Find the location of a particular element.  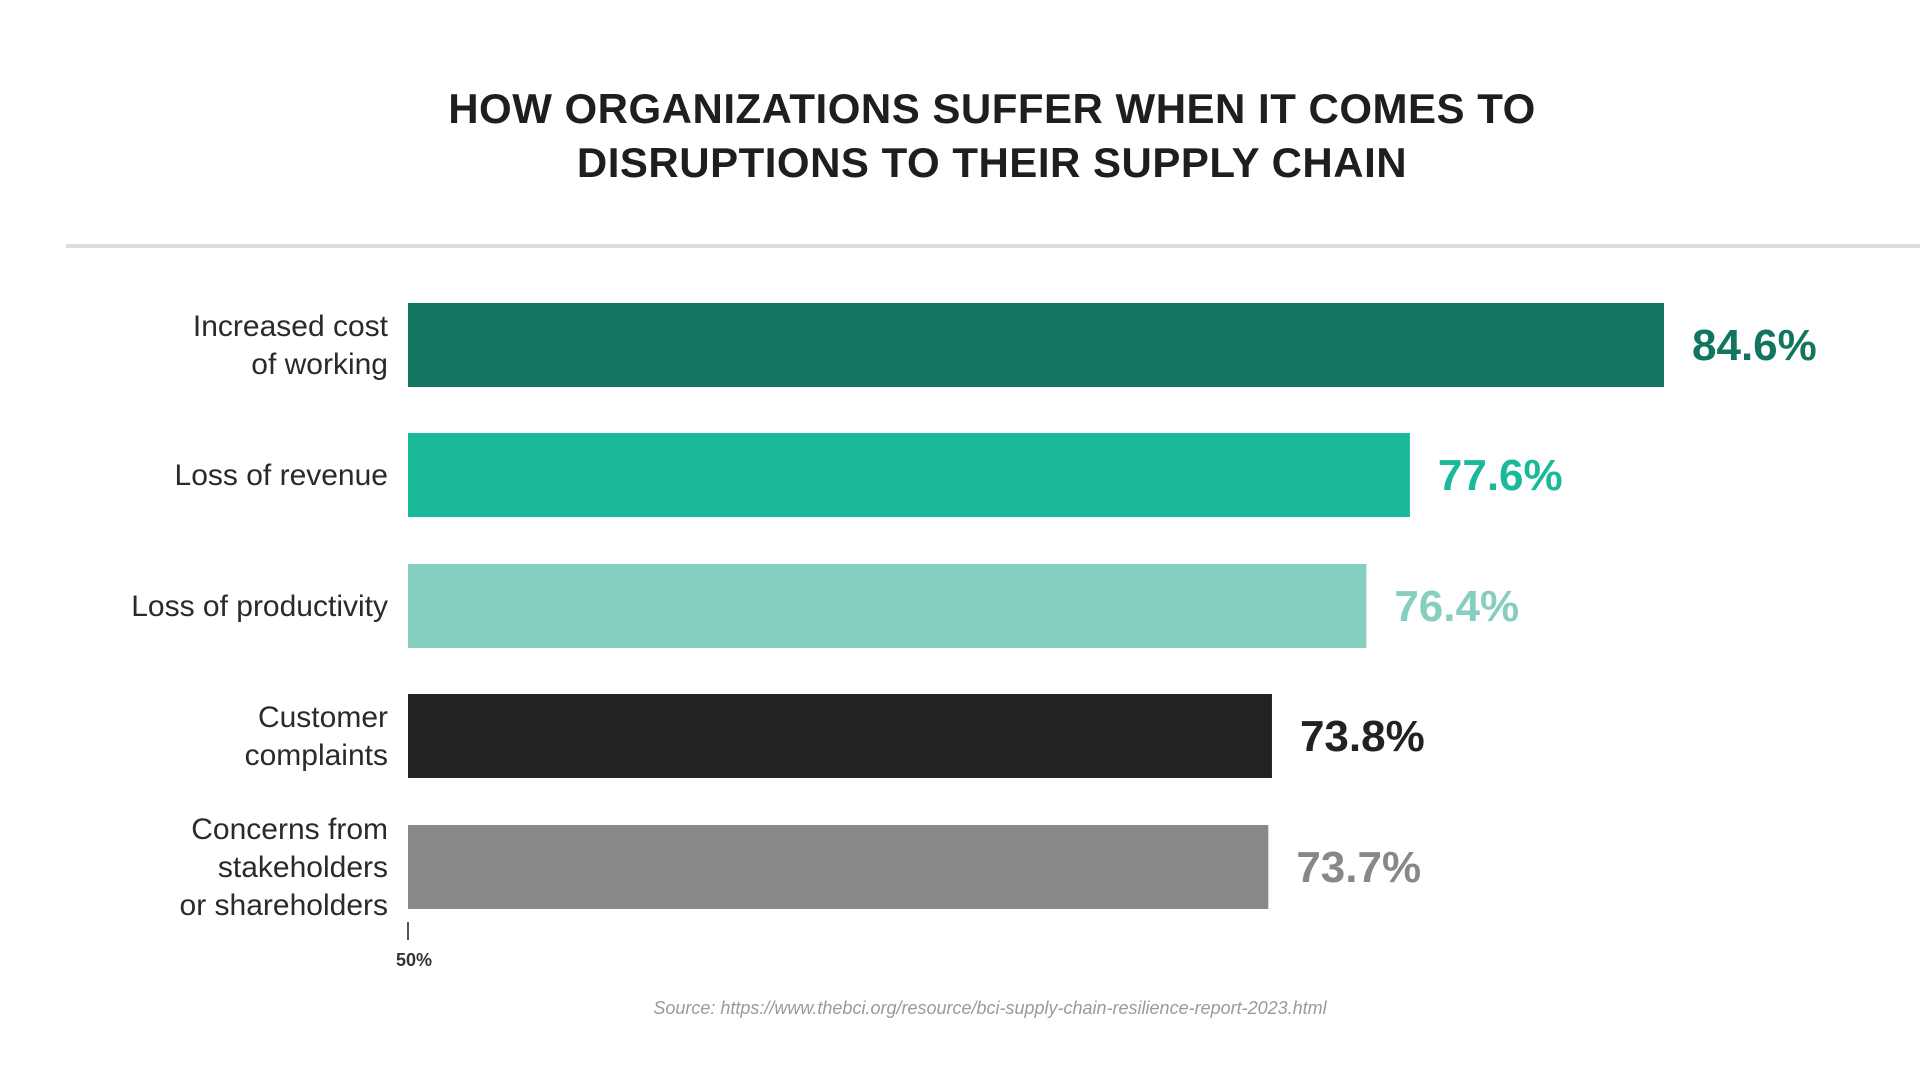

value-label: 77.6% is located at coordinates (1500, 475).